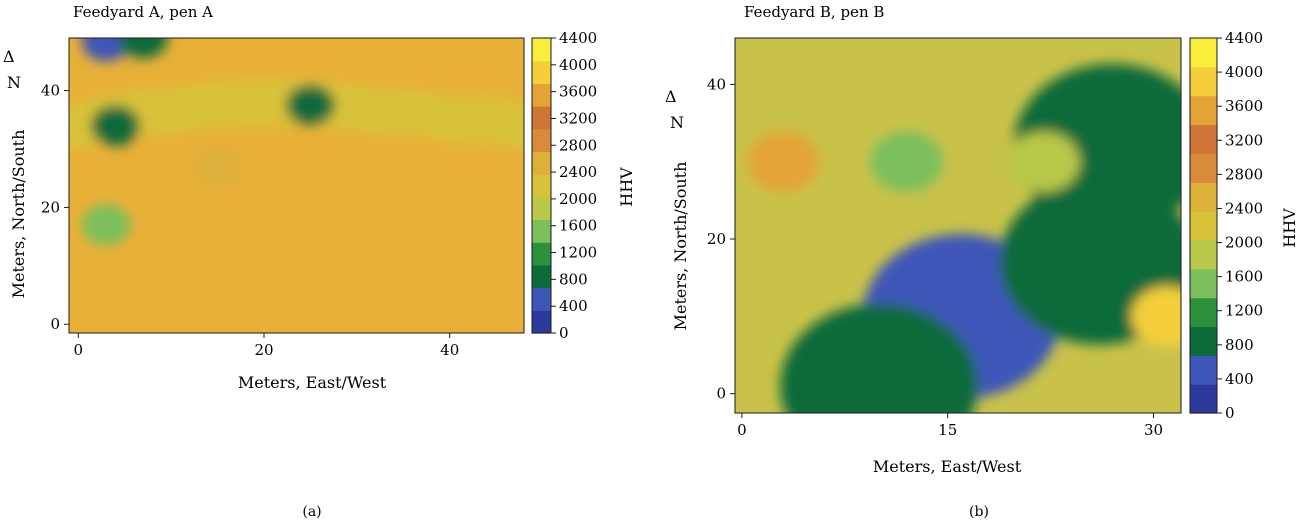 The image size is (1307, 522). Describe the element at coordinates (143, 12) in the screenshot. I see `chart-title: Feedyard A, pen A` at that location.